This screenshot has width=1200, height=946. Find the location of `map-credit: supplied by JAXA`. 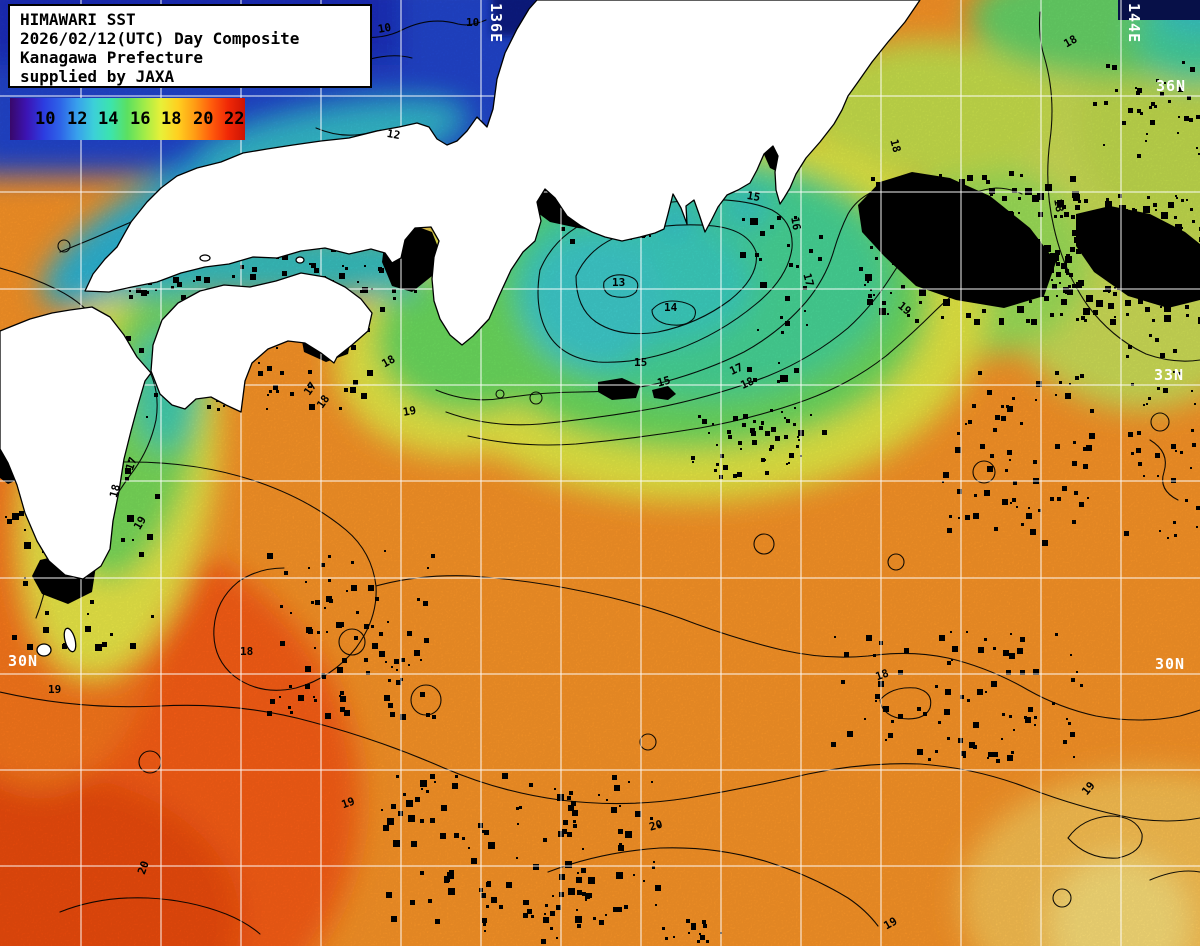

map-credit: supplied by JAXA is located at coordinates (97, 76).